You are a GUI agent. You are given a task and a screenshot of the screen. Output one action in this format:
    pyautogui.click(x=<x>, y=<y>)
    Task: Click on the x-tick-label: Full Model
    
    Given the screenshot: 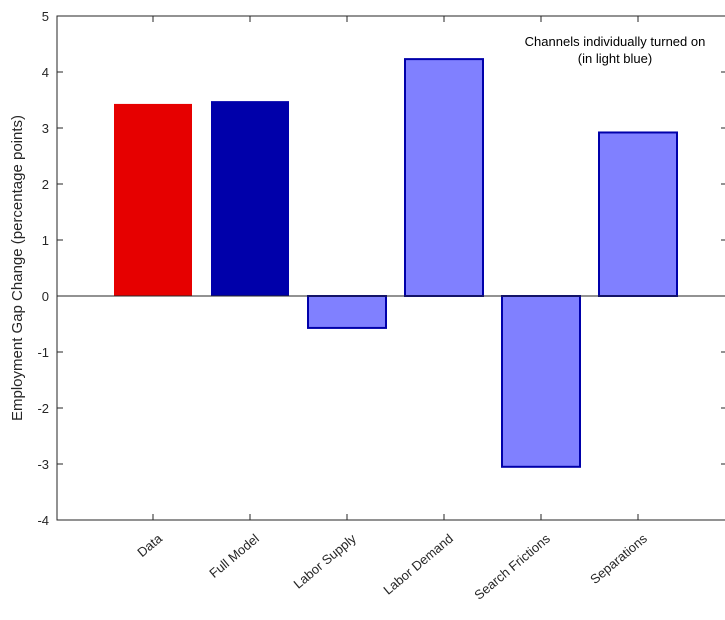 What is the action you would take?
    pyautogui.click(x=234, y=556)
    